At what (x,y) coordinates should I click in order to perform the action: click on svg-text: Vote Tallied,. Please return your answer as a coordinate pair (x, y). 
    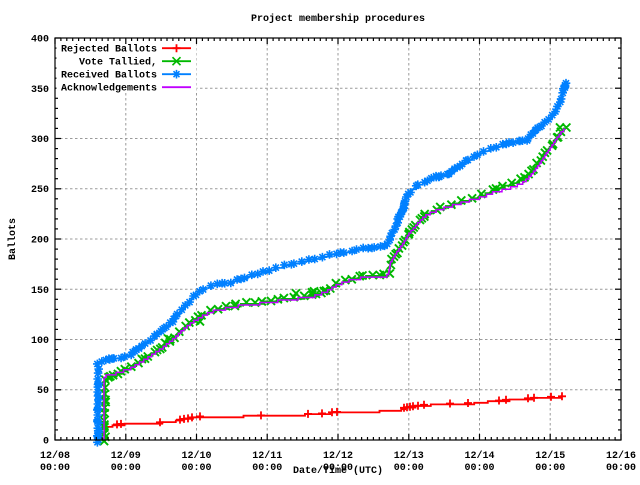
    Looking at the image, I should click on (118, 63).